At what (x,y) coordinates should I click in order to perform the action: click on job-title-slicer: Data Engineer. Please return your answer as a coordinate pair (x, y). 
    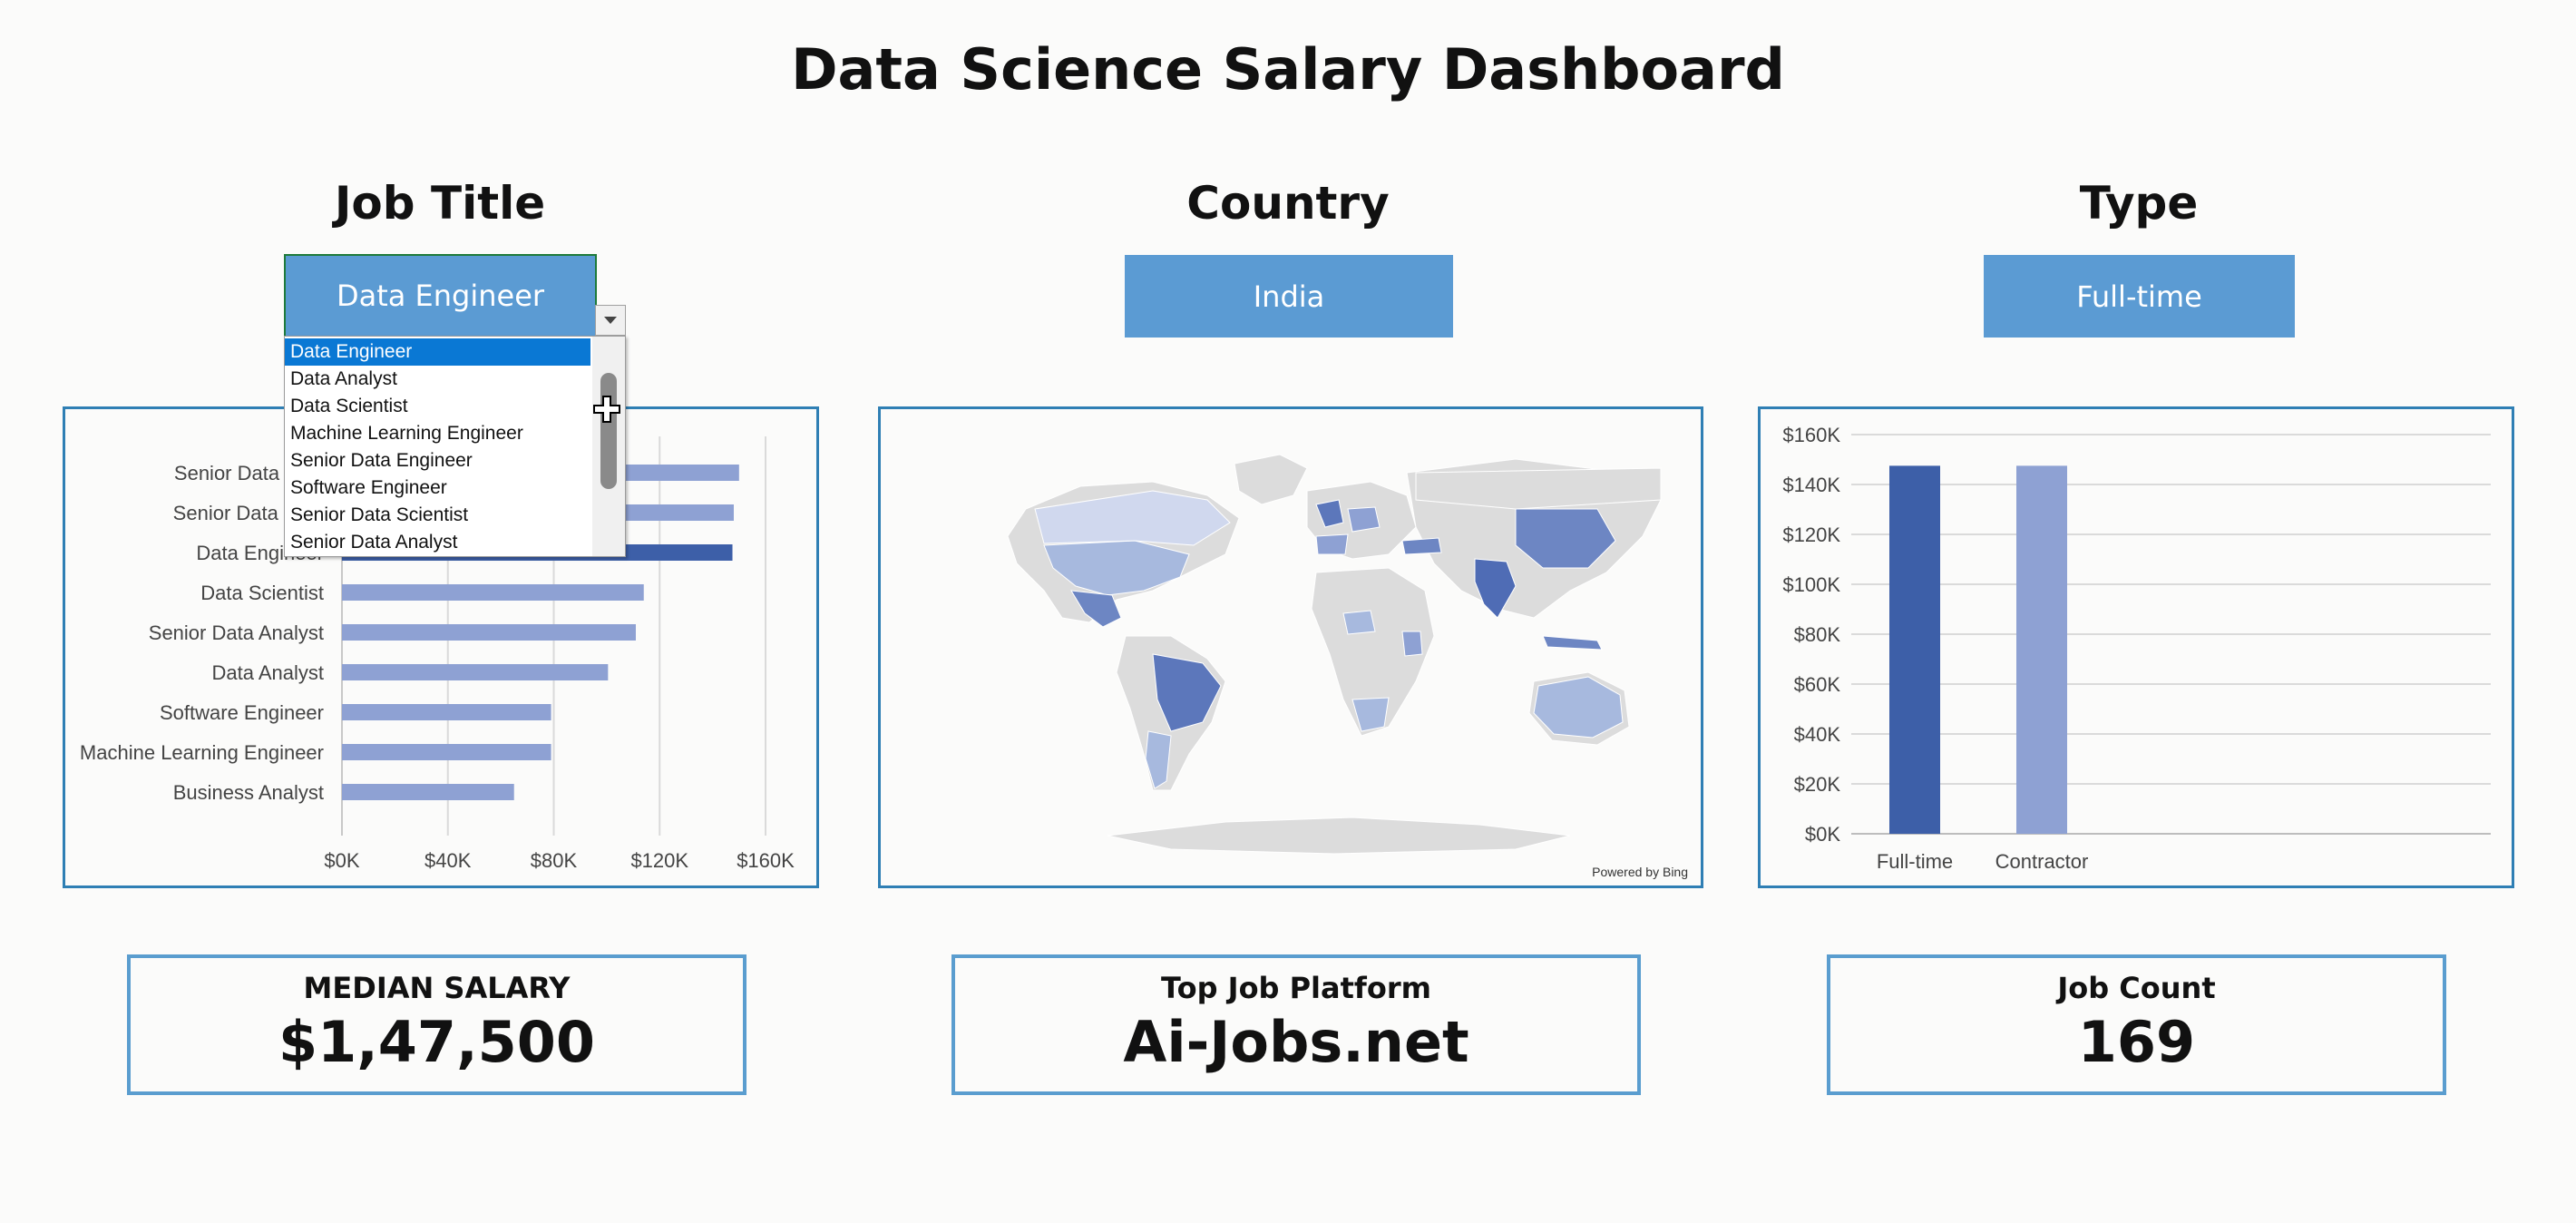
    Looking at the image, I should click on (440, 296).